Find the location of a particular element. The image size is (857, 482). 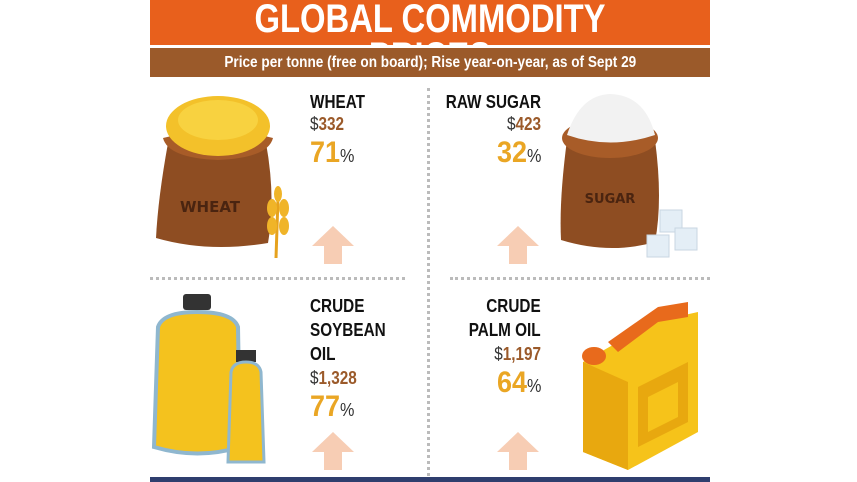

bag-label: SUGAR is located at coordinates (610, 199).